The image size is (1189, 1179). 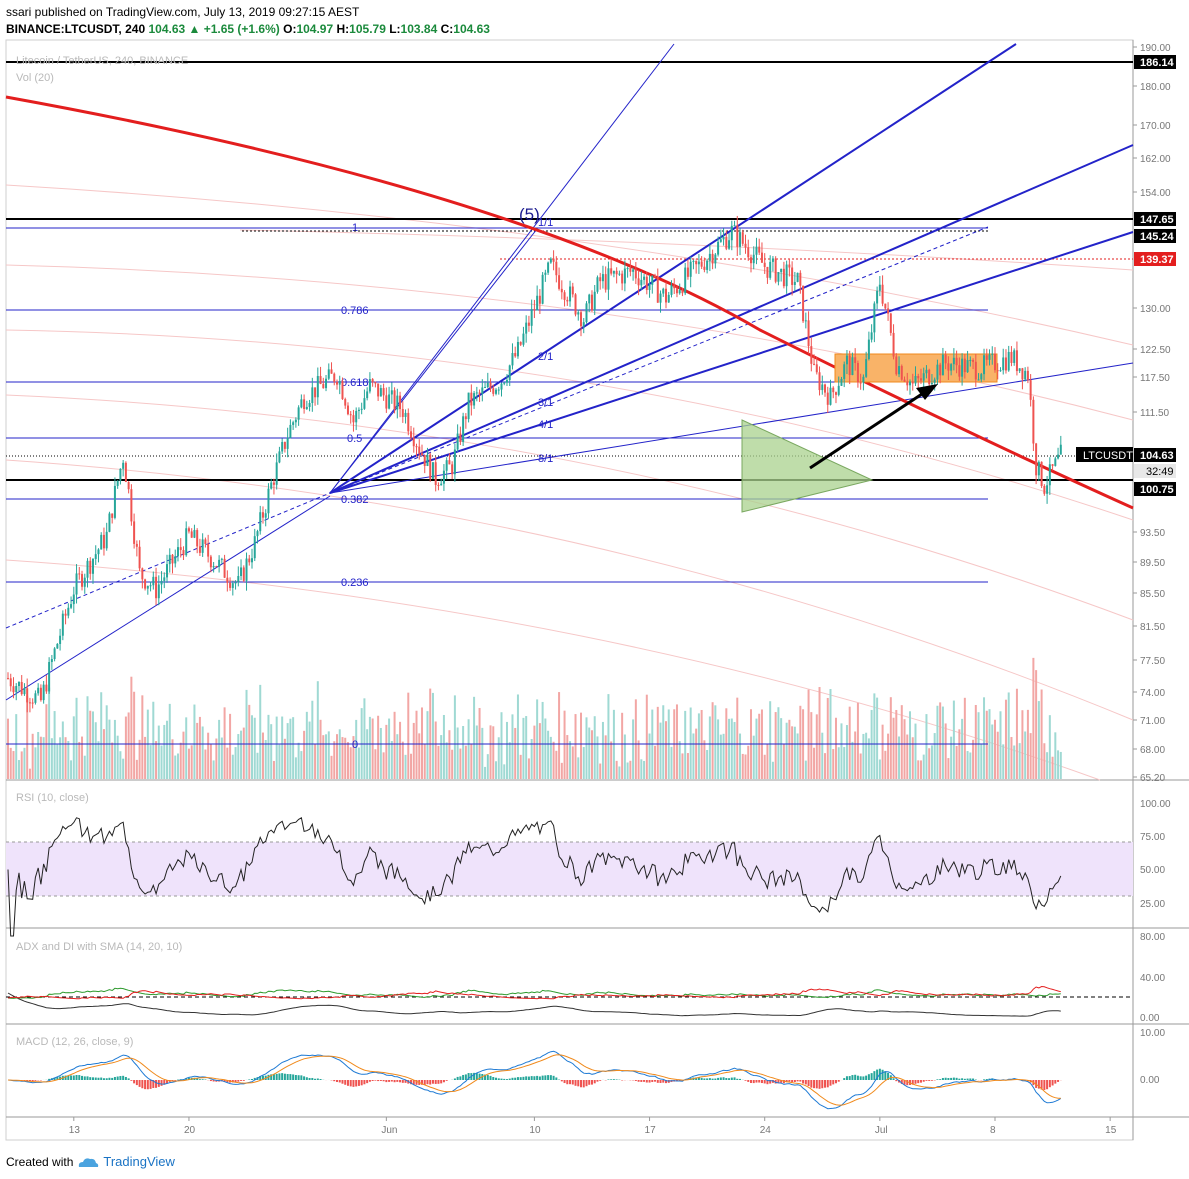 What do you see at coordinates (1152, 661) in the screenshot?
I see `price-tick-label: 77.50` at bounding box center [1152, 661].